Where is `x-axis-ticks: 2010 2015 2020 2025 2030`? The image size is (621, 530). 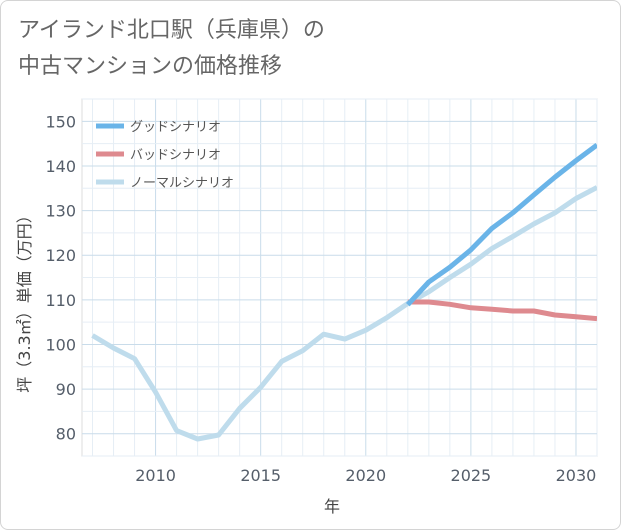 x-axis-ticks: 2010 2015 2020 2025 2030 is located at coordinates (365, 475).